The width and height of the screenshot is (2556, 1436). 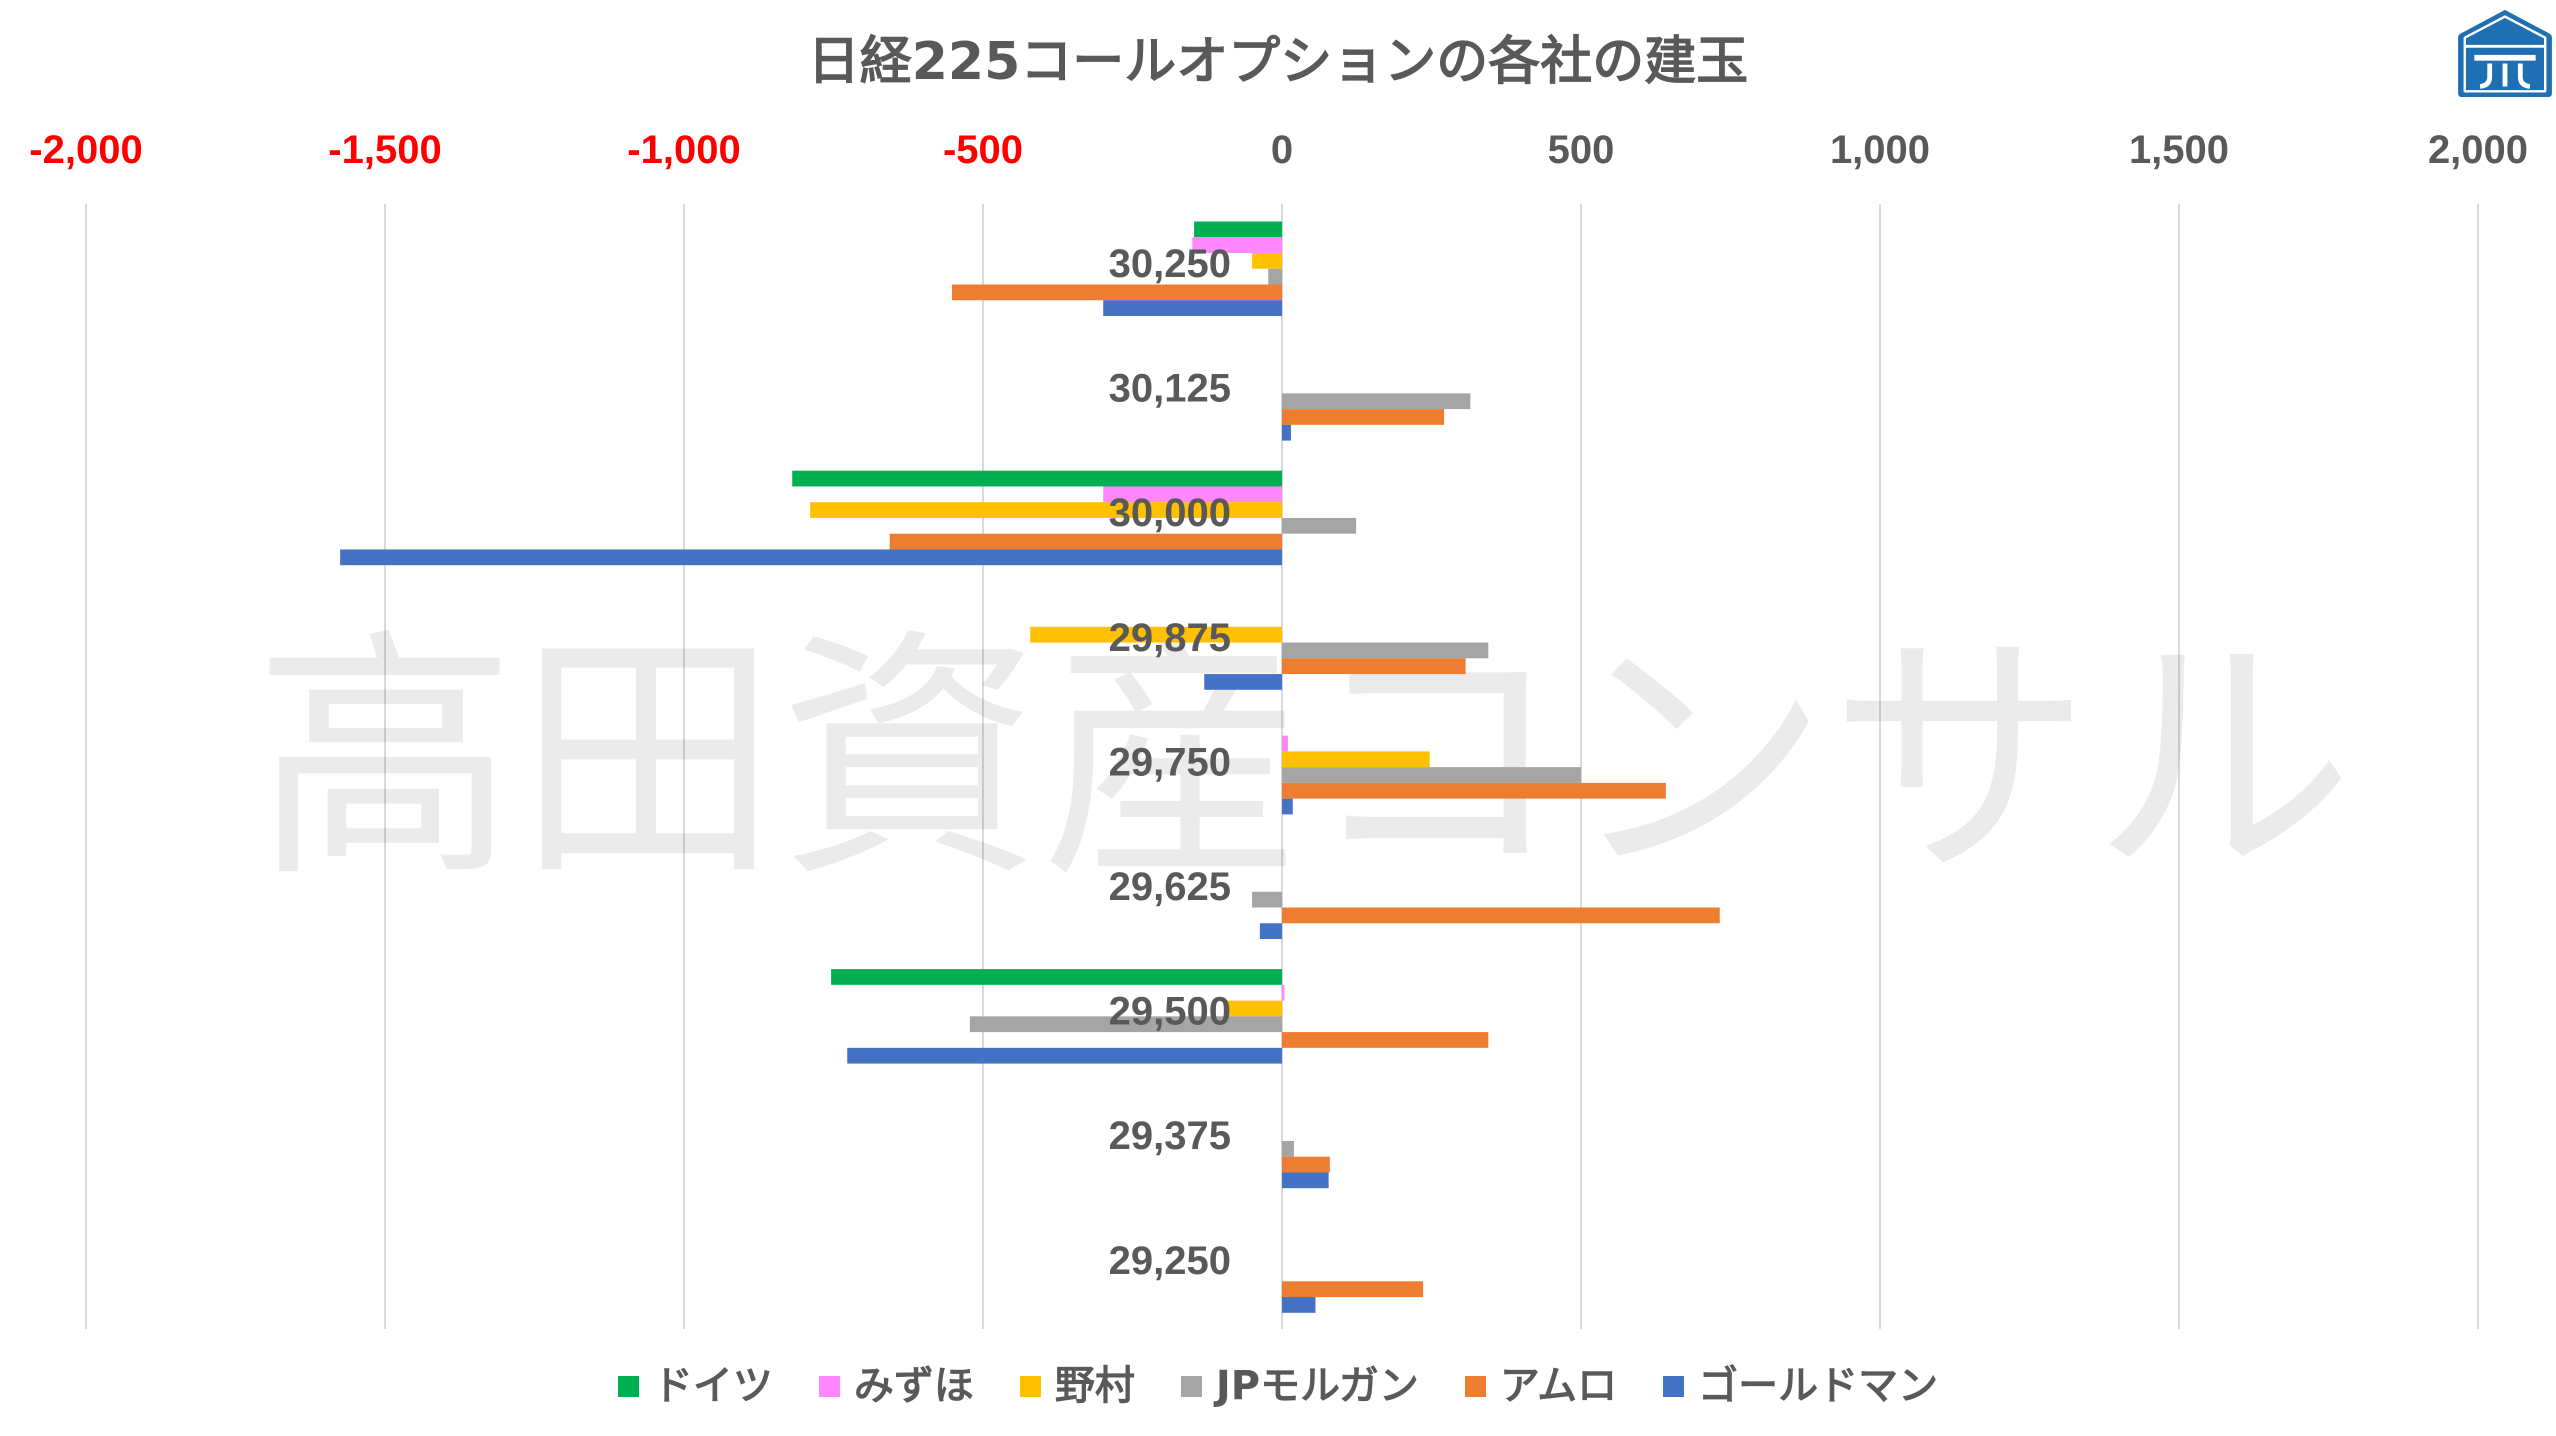 I want to click on legend-marker-deutsche, so click(x=628, y=1386).